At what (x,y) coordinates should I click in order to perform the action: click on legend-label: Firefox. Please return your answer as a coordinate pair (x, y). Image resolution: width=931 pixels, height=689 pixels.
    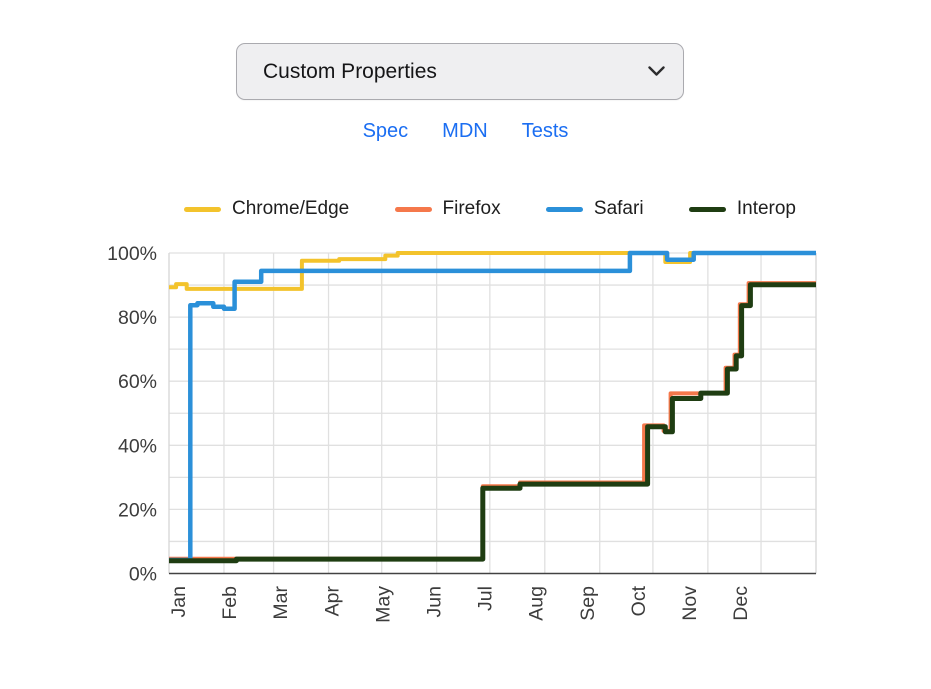
    Looking at the image, I should click on (471, 208).